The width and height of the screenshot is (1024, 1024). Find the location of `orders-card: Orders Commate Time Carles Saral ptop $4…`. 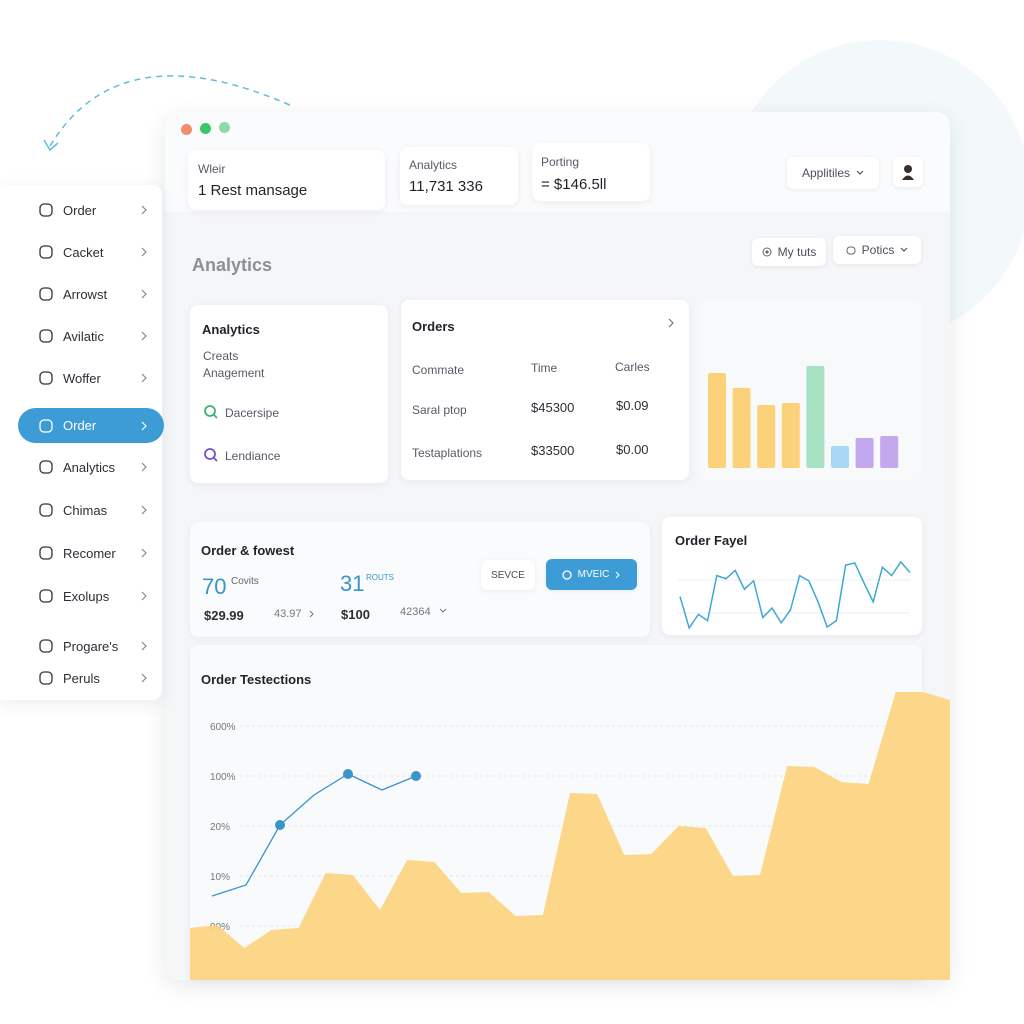

orders-card: Orders Commate Time Carles Saral ptop $4… is located at coordinates (545, 390).